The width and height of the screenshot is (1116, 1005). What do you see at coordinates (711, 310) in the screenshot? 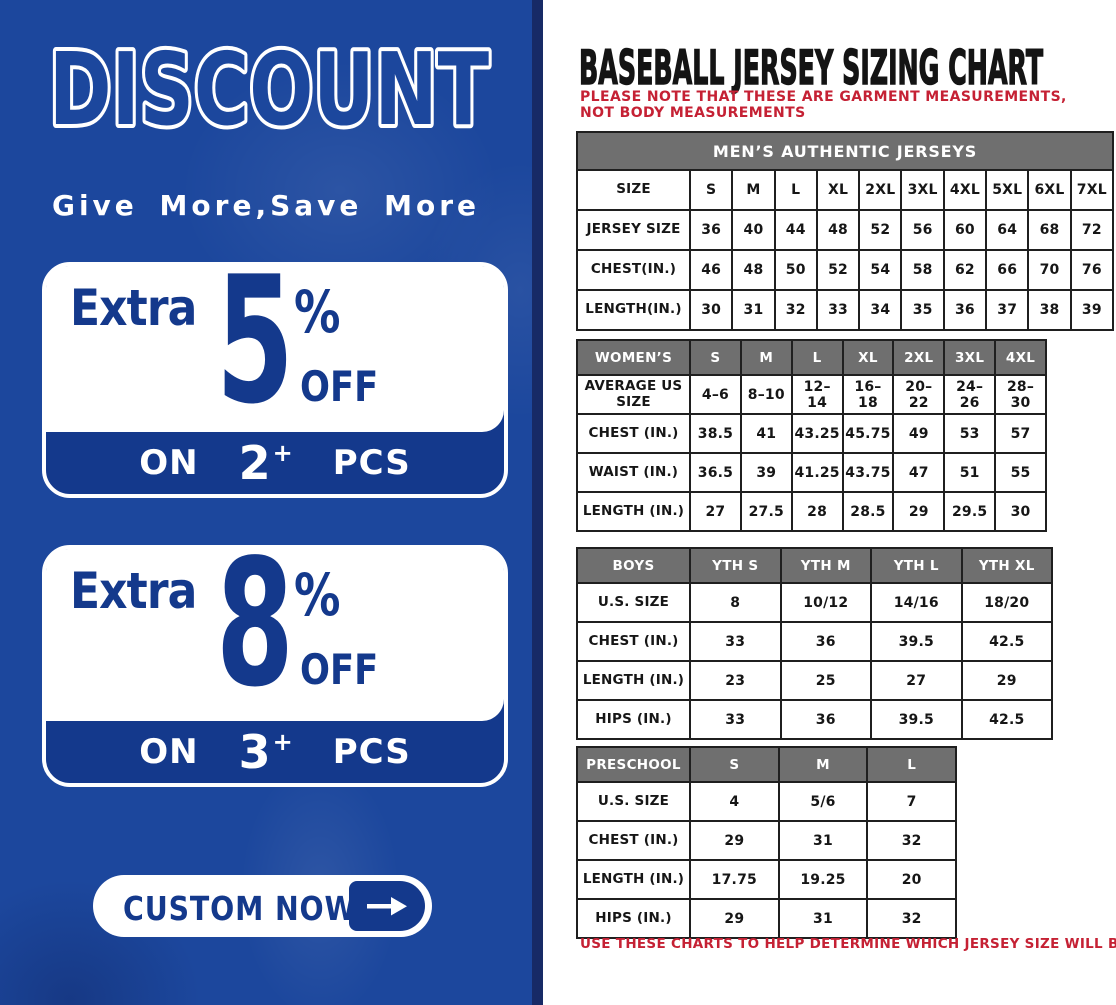
I see `table-cell: 30` at bounding box center [711, 310].